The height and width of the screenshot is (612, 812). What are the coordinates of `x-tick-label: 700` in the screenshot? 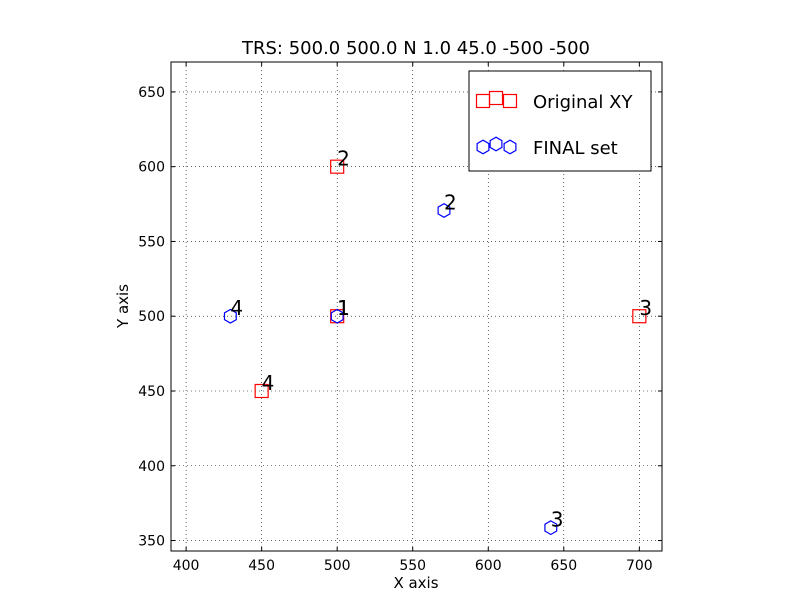 It's located at (639, 566).